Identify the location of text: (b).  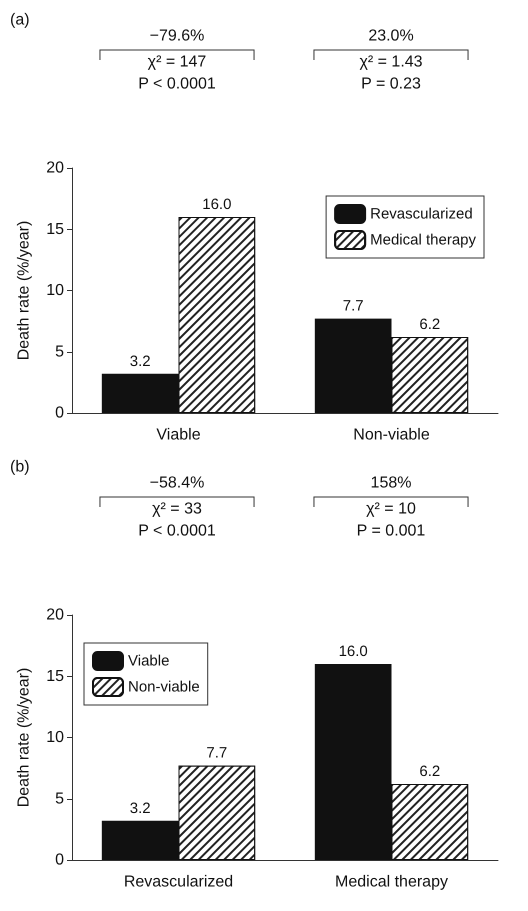
(20, 467).